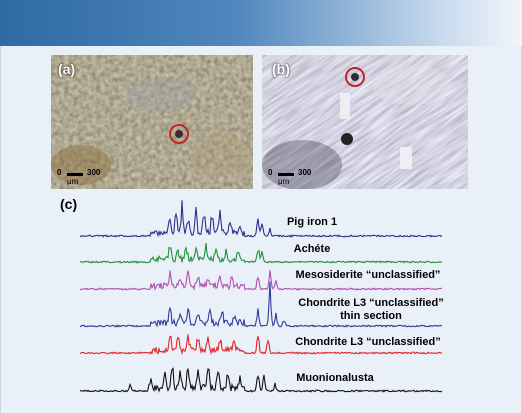  I want to click on scale-bar-line-a, so click(75, 174).